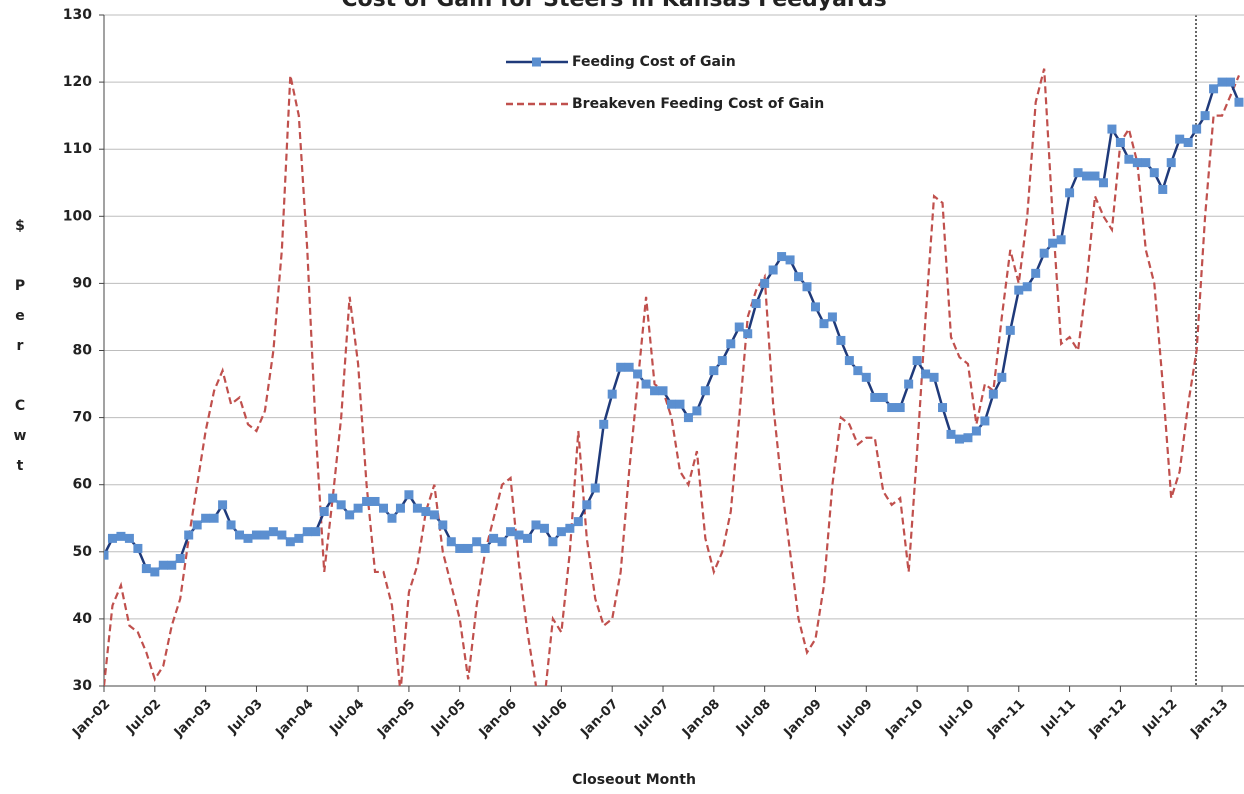 The width and height of the screenshot is (1244, 794). I want to click on y-tick-label: 100, so click(77, 216).